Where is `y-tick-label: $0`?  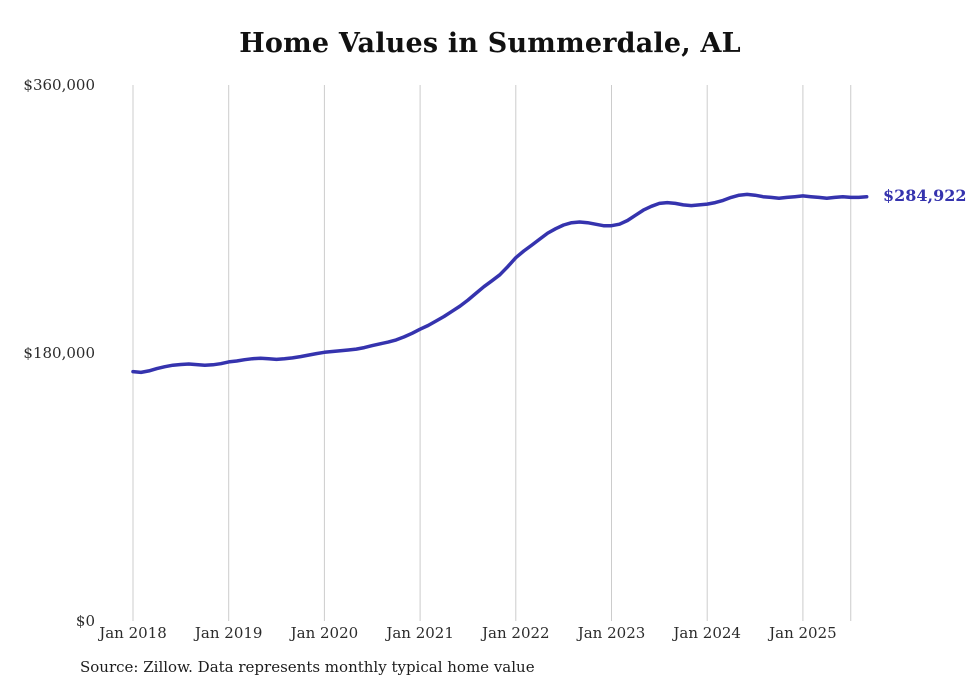 y-tick-label: $0 is located at coordinates (85, 621).